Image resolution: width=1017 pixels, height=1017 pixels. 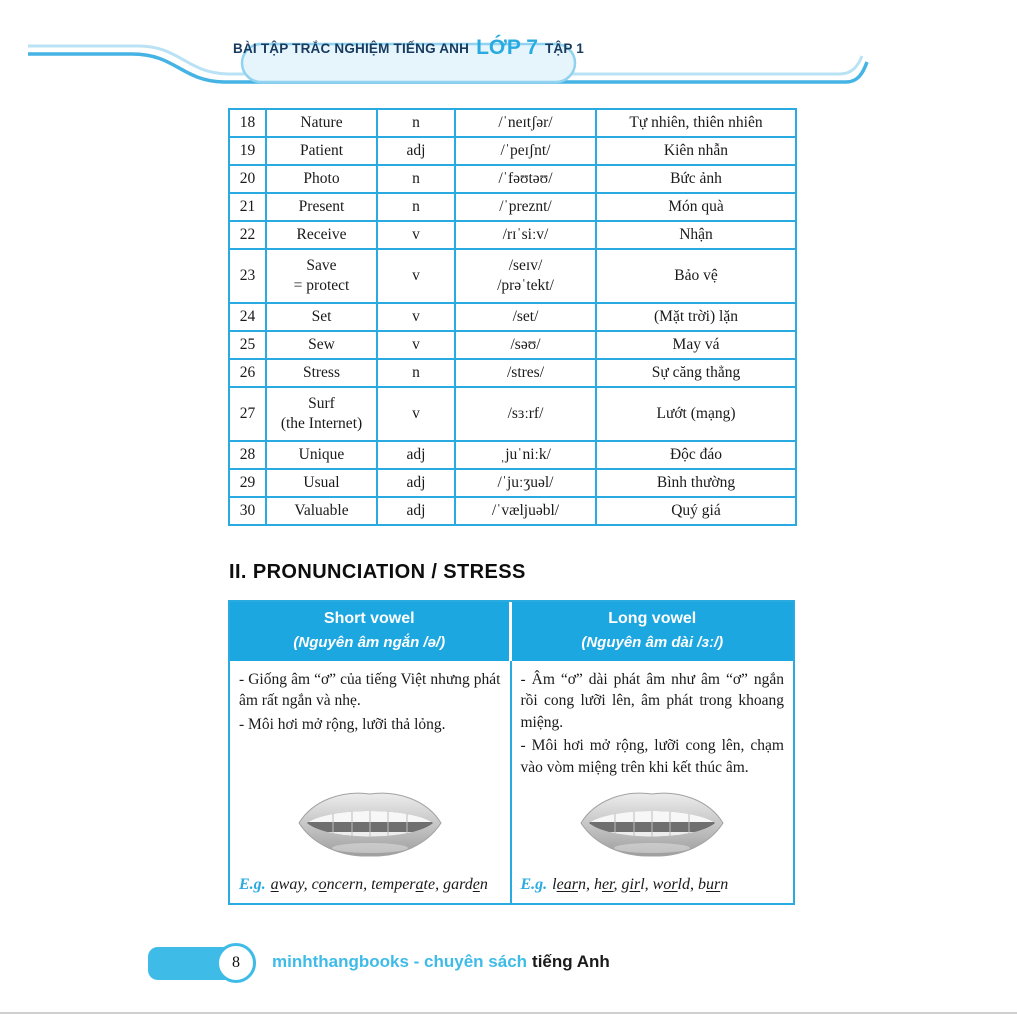 What do you see at coordinates (351, 48) in the screenshot?
I see `book-title-text: BÀI TẬP TRẮC NGHIỆM TIẾNG ANH` at bounding box center [351, 48].